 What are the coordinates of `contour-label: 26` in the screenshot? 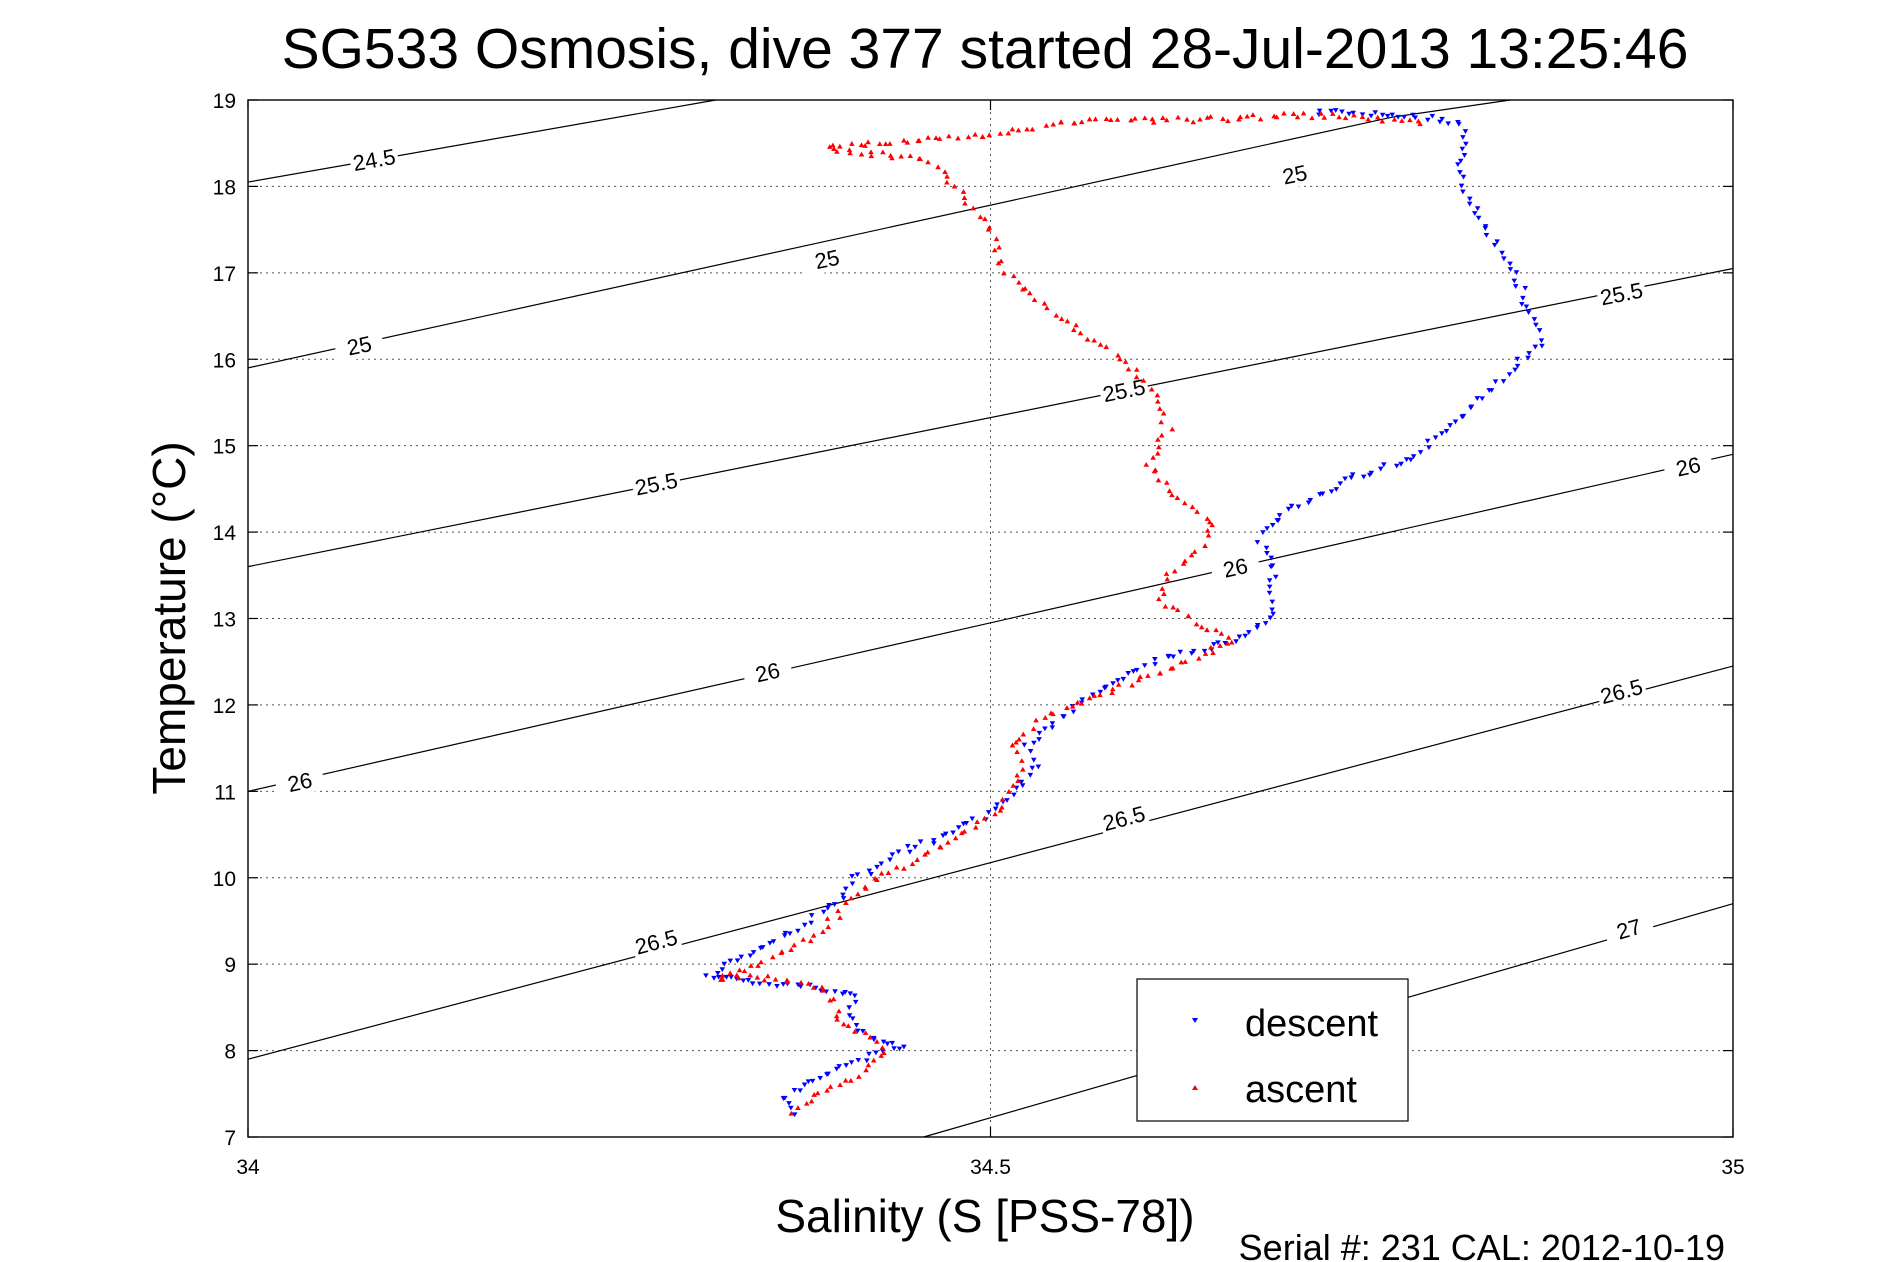 It's located at (1688, 467).